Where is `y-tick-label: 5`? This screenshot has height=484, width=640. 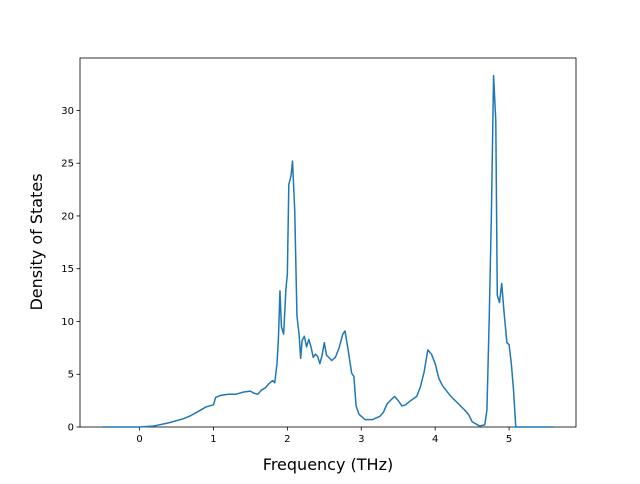
y-tick-label: 5 is located at coordinates (71, 375).